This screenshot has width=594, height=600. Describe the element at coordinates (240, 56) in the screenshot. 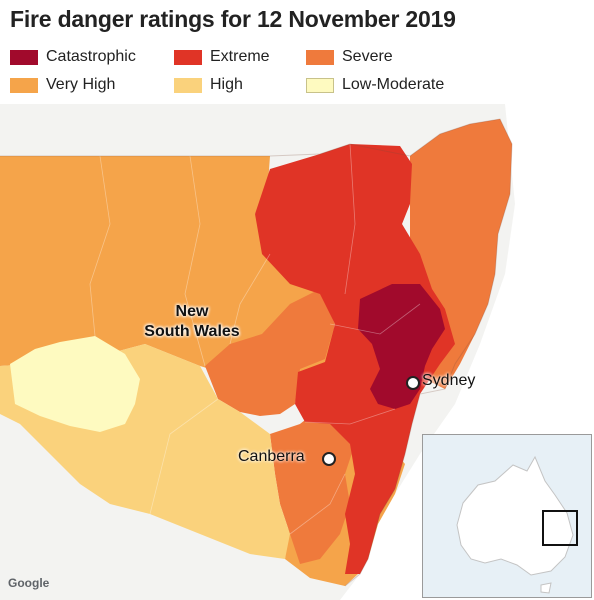

I see `legend-label-extreme: Extreme` at that location.